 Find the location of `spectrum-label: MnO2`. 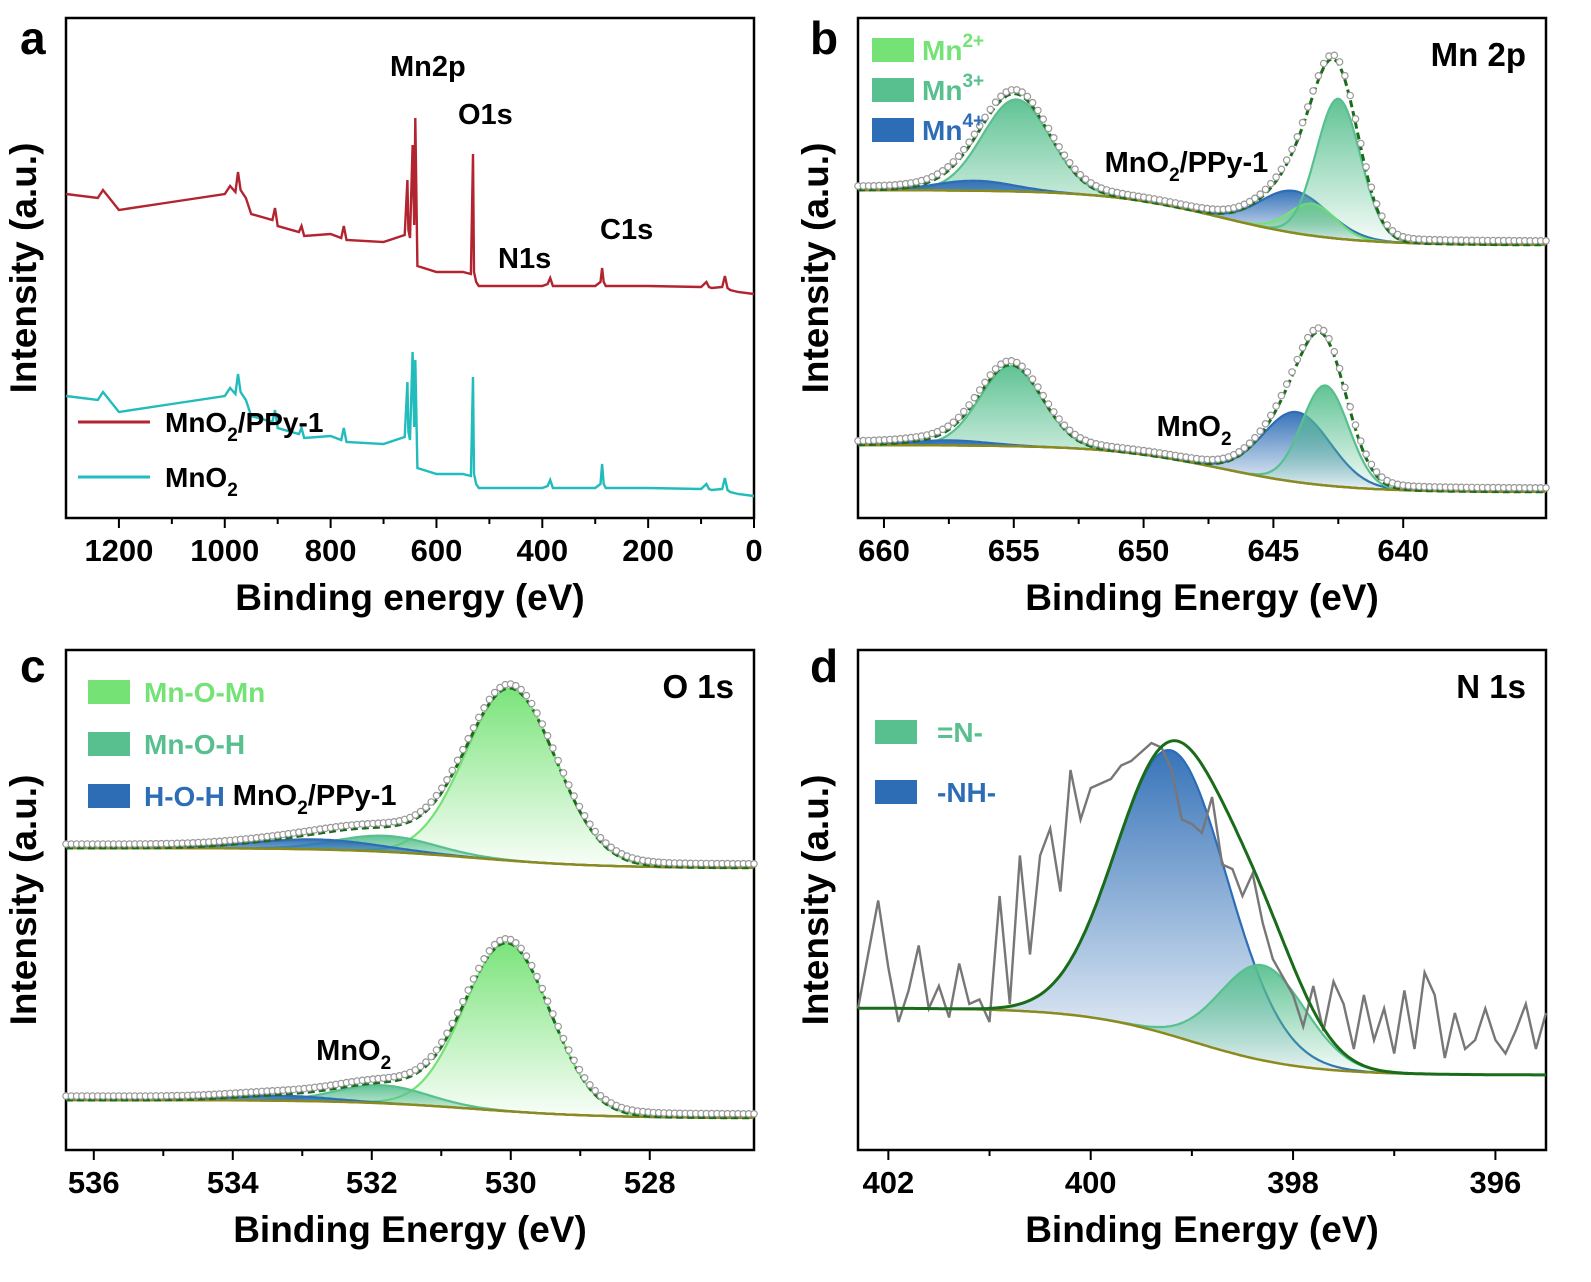

spectrum-label: MnO2 is located at coordinates (1194, 430).